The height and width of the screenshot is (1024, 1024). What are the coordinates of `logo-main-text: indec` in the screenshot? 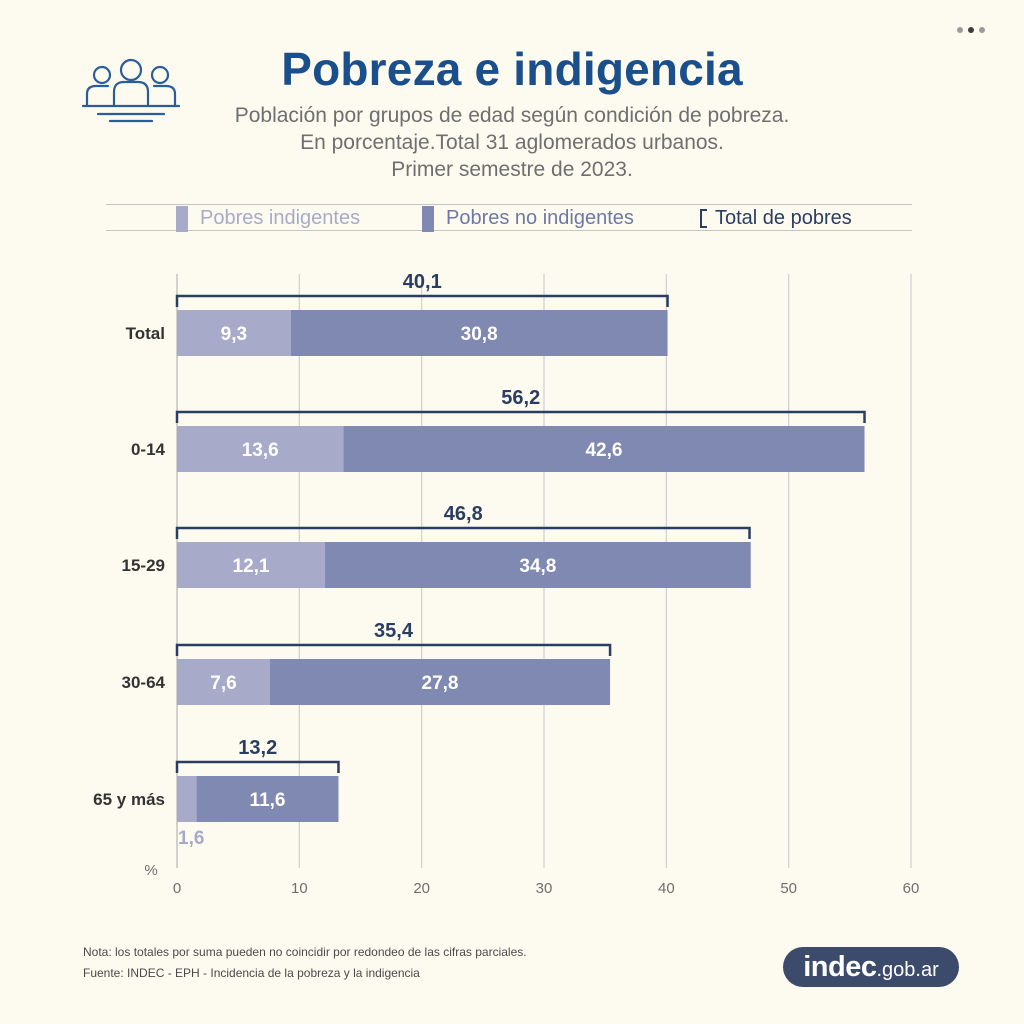 It's located at (840, 966).